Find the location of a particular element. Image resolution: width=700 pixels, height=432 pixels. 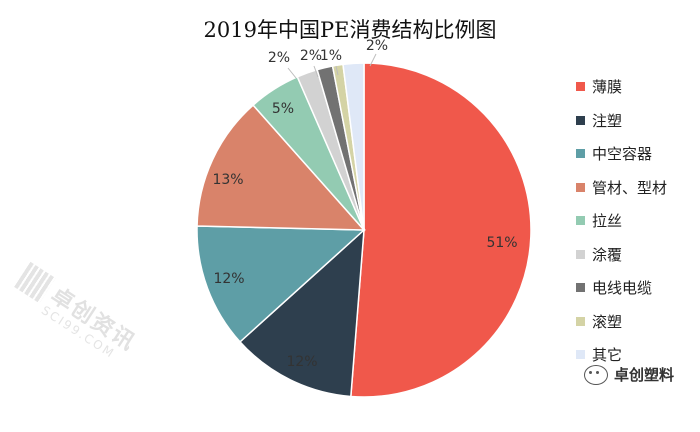

legend-label: 注塑 is located at coordinates (607, 120).